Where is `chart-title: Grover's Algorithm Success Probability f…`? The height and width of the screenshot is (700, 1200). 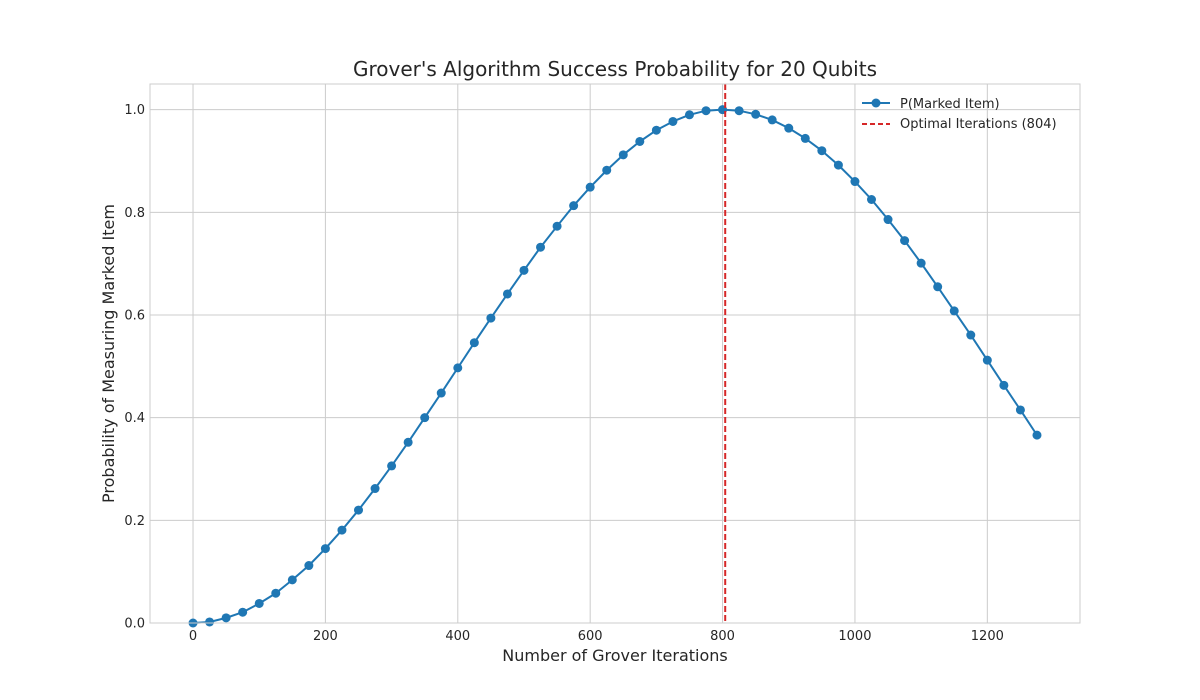
chart-title: Grover's Algorithm Success Probability f… is located at coordinates (615, 69).